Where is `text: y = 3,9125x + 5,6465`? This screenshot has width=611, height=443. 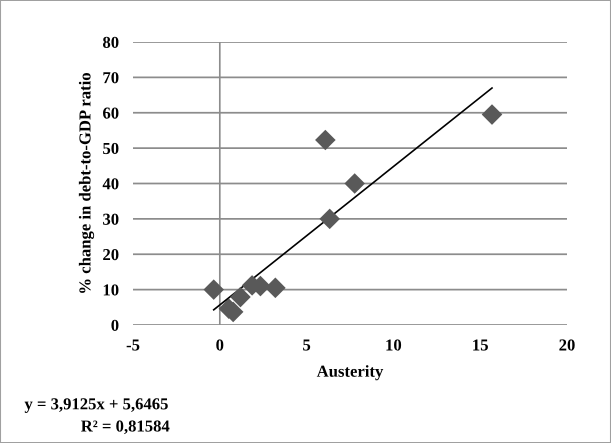
text: y = 3,9125x + 5,6465 is located at coordinates (96, 405).